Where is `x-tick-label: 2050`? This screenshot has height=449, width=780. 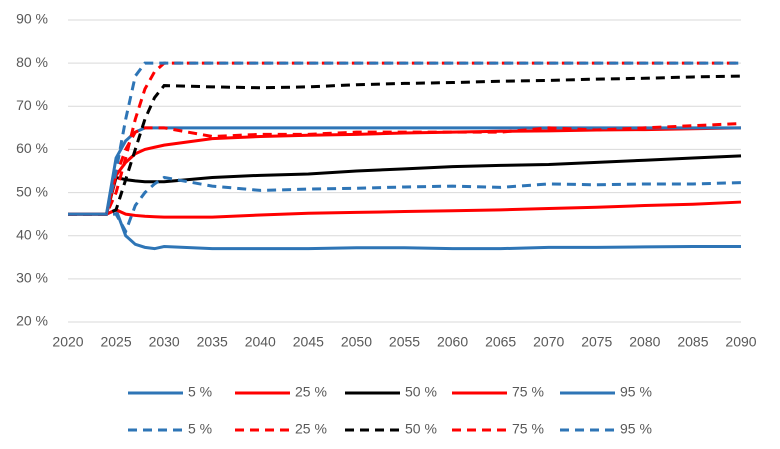 x-tick-label: 2050 is located at coordinates (356, 342).